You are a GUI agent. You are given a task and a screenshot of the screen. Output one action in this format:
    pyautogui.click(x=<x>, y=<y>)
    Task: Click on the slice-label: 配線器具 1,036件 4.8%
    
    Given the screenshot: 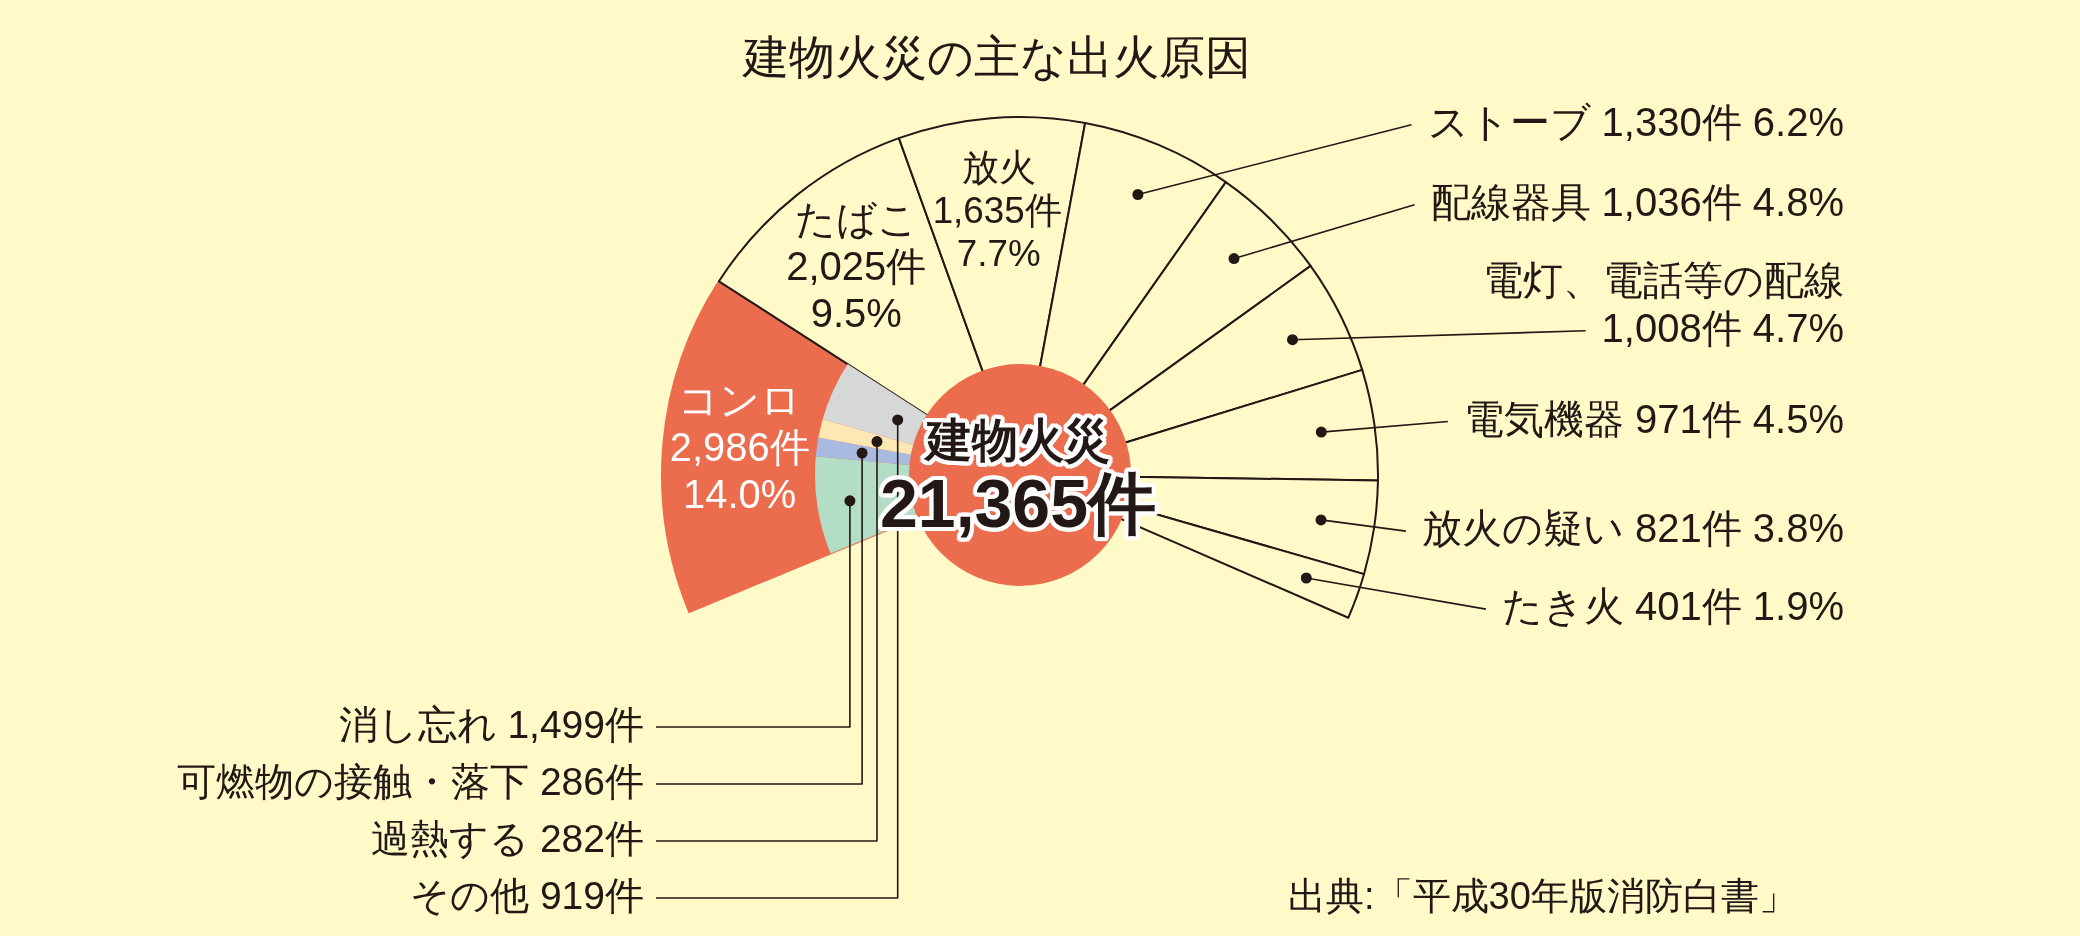 What is the action you would take?
    pyautogui.click(x=1637, y=201)
    